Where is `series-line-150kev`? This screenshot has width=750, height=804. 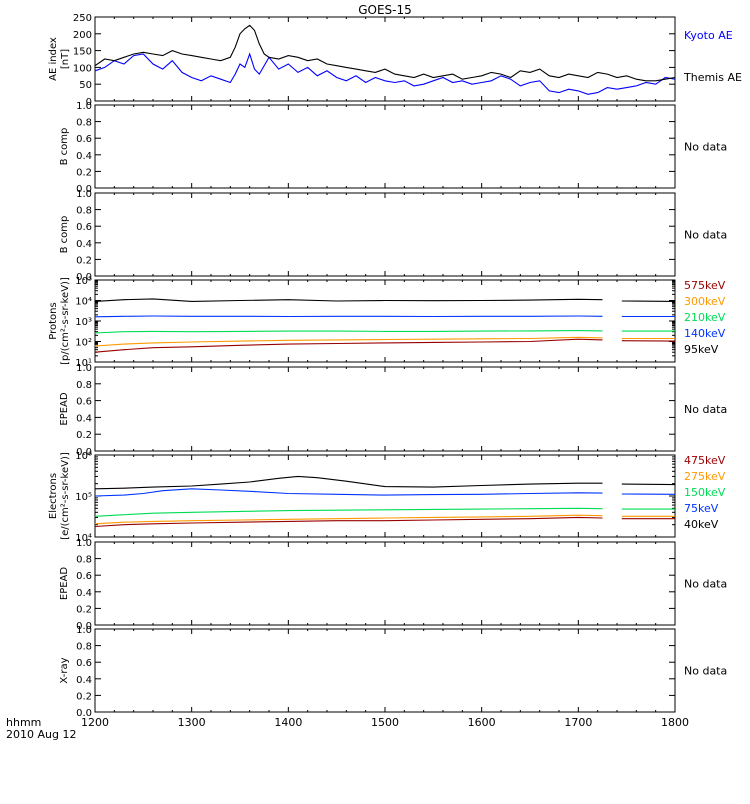
series-line-150kev is located at coordinates (349, 512).